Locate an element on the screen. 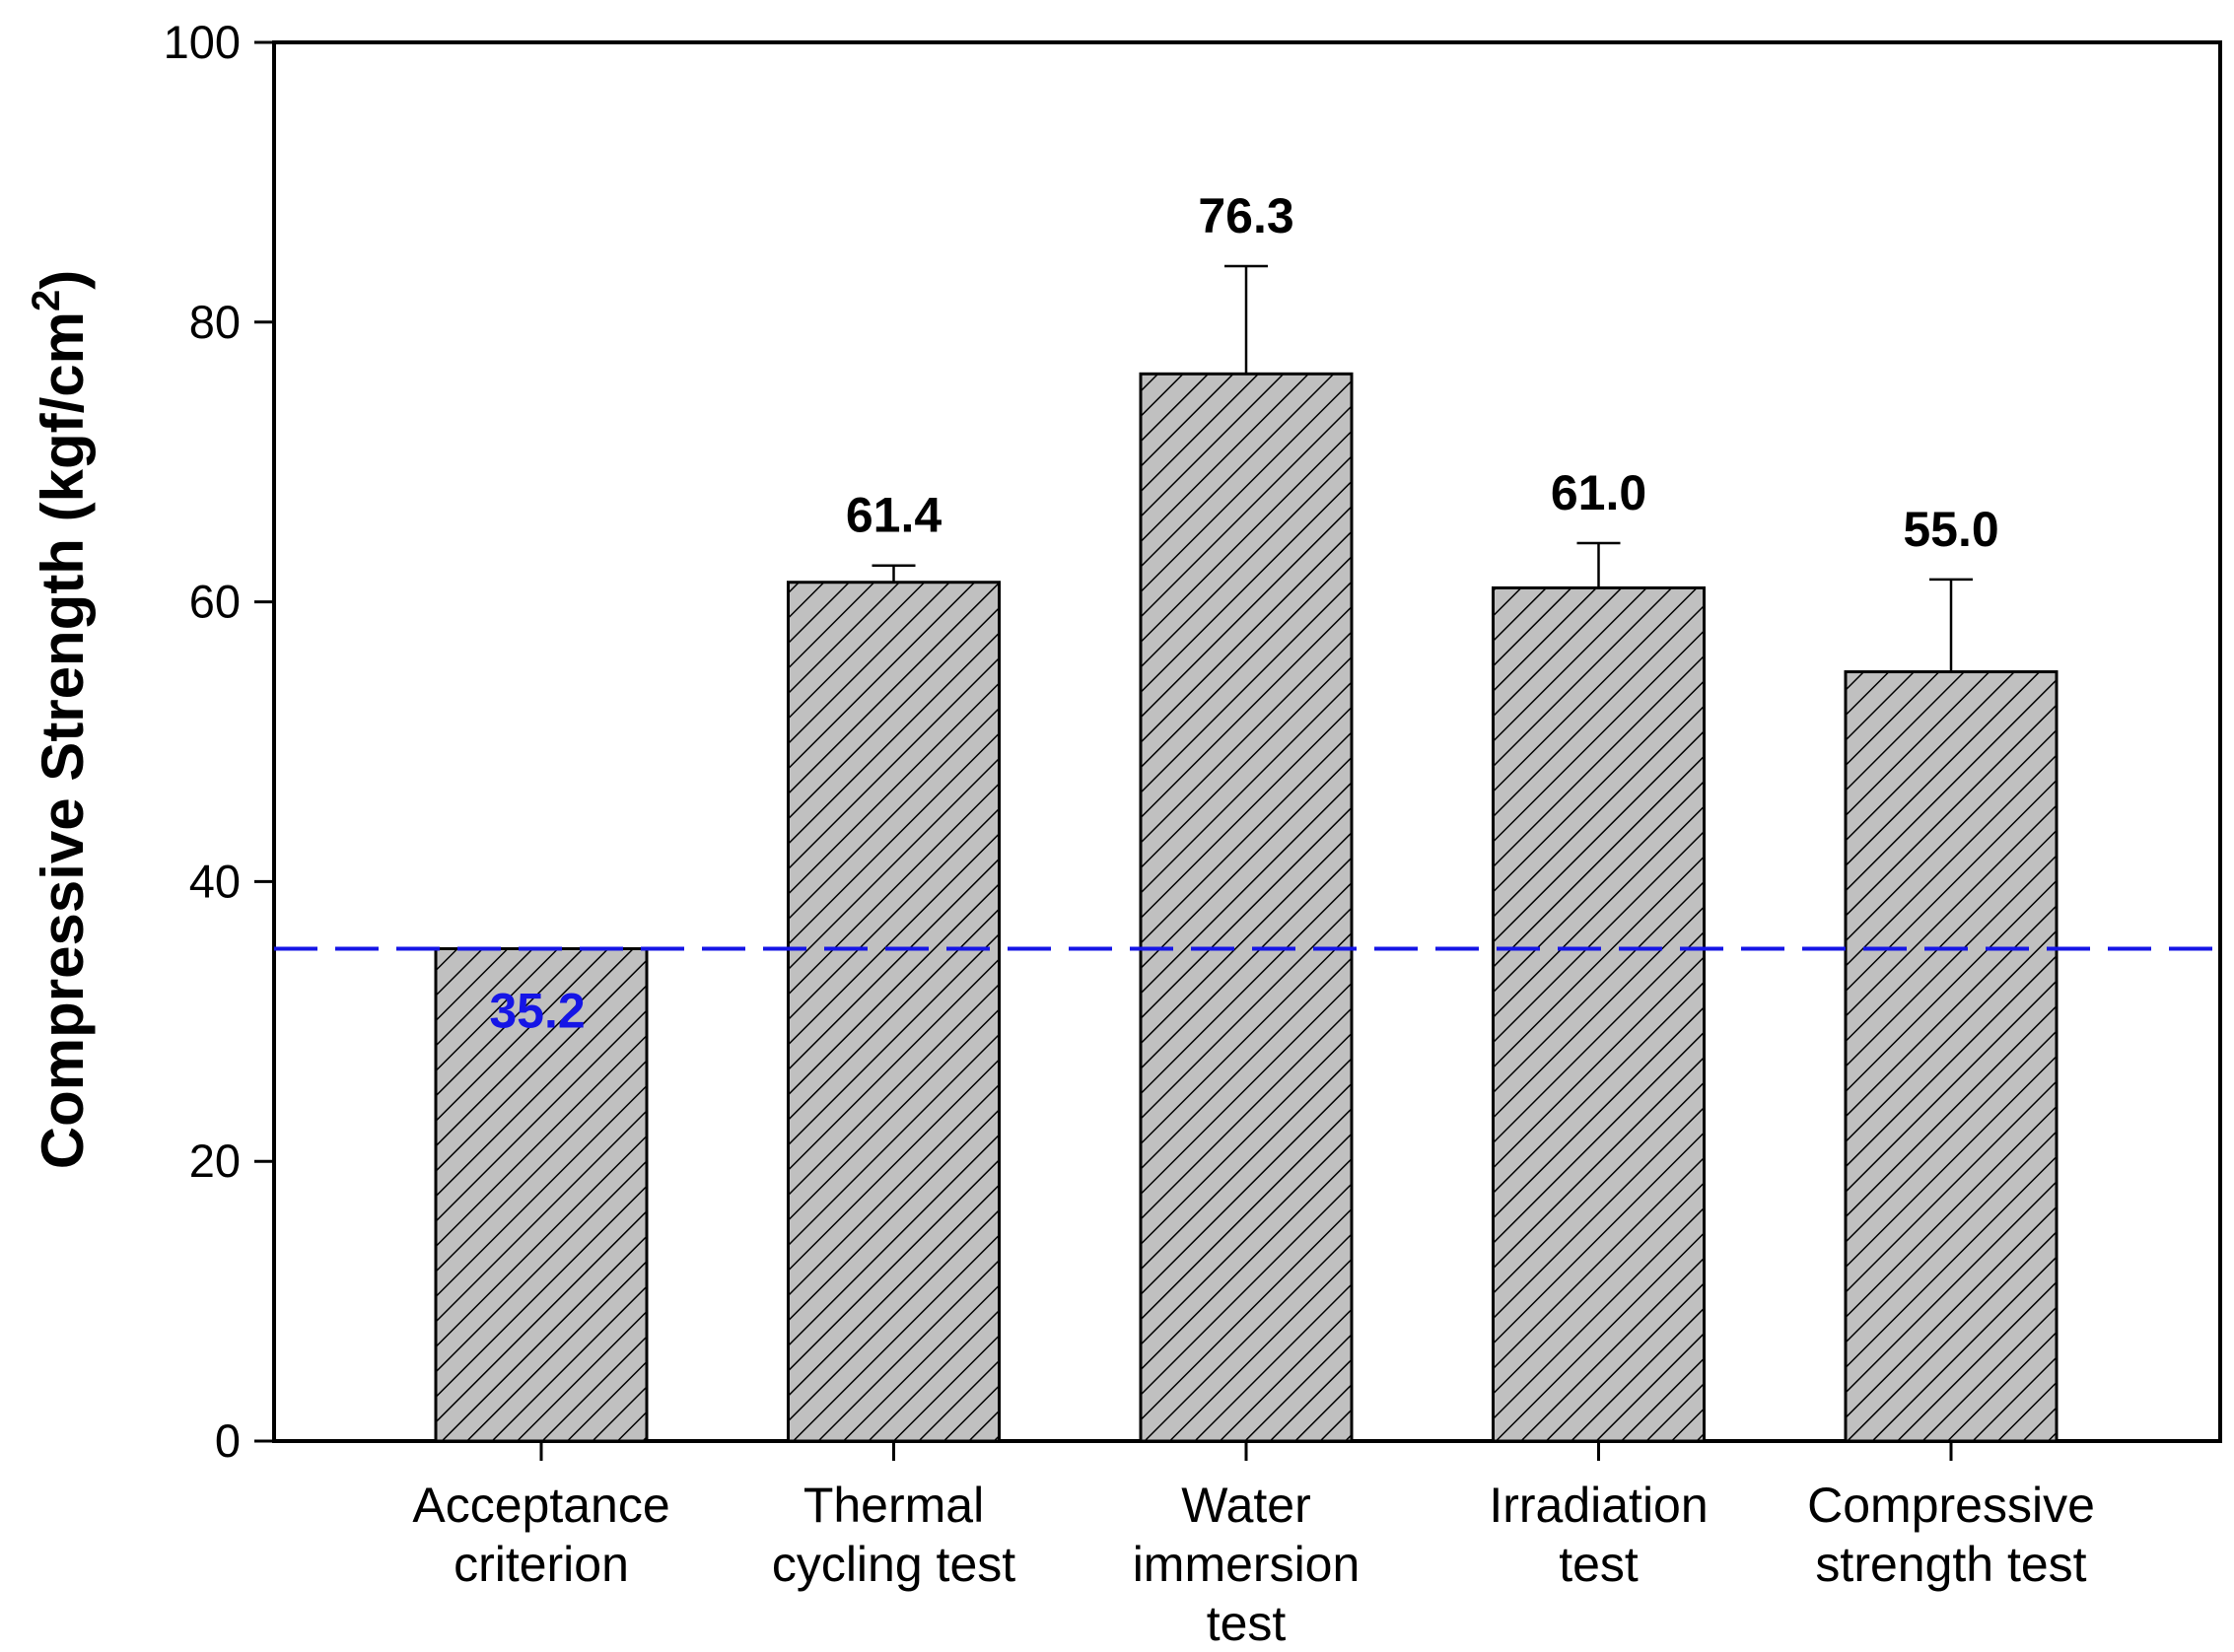  bar-value-label: 61.4 is located at coordinates (894, 515).